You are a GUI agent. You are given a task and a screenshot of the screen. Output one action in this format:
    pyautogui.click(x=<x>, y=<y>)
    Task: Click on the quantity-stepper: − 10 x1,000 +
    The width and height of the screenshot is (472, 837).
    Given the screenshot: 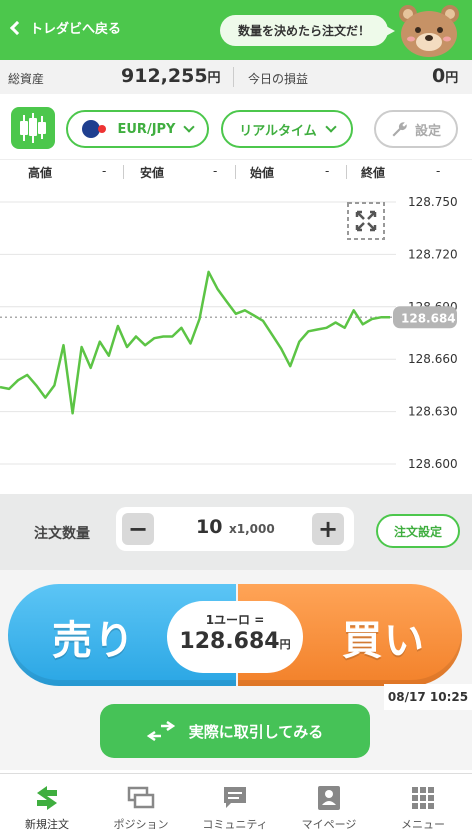 What is the action you would take?
    pyautogui.click(x=235, y=529)
    